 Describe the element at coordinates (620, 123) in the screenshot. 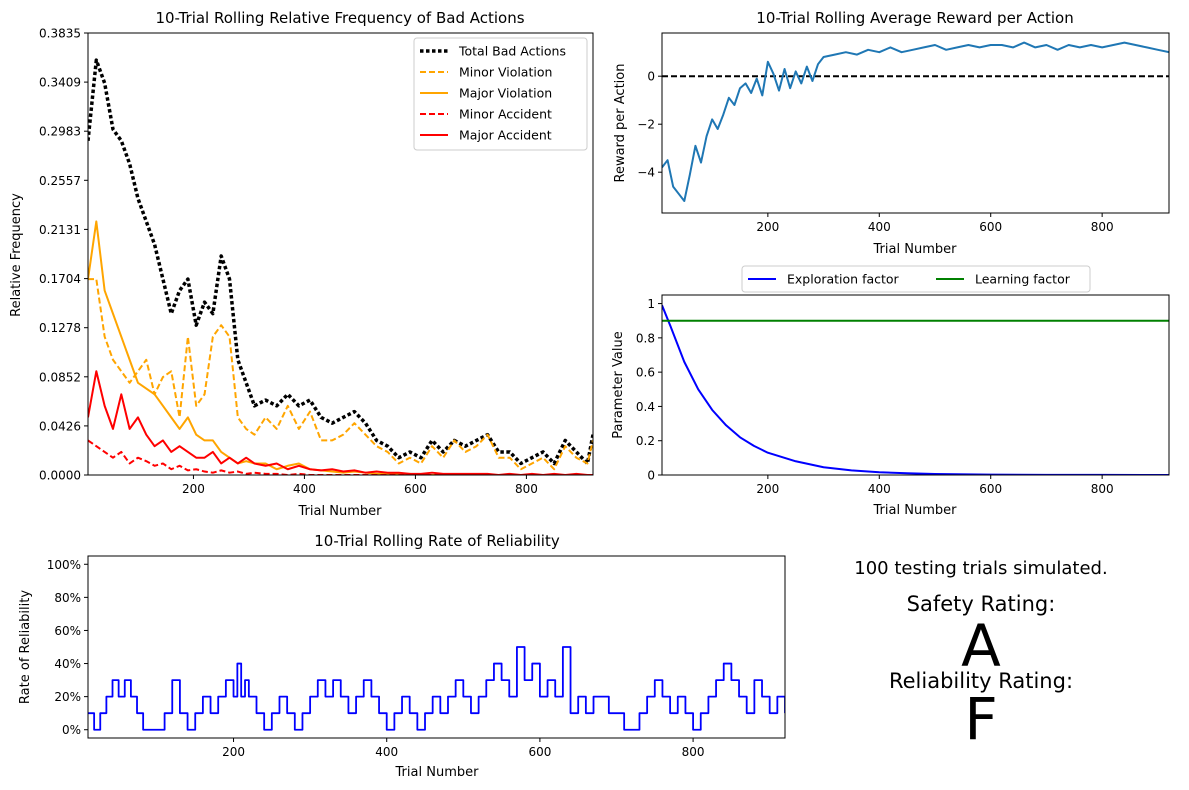

I see `reward-ylabel: Reward per Action` at that location.